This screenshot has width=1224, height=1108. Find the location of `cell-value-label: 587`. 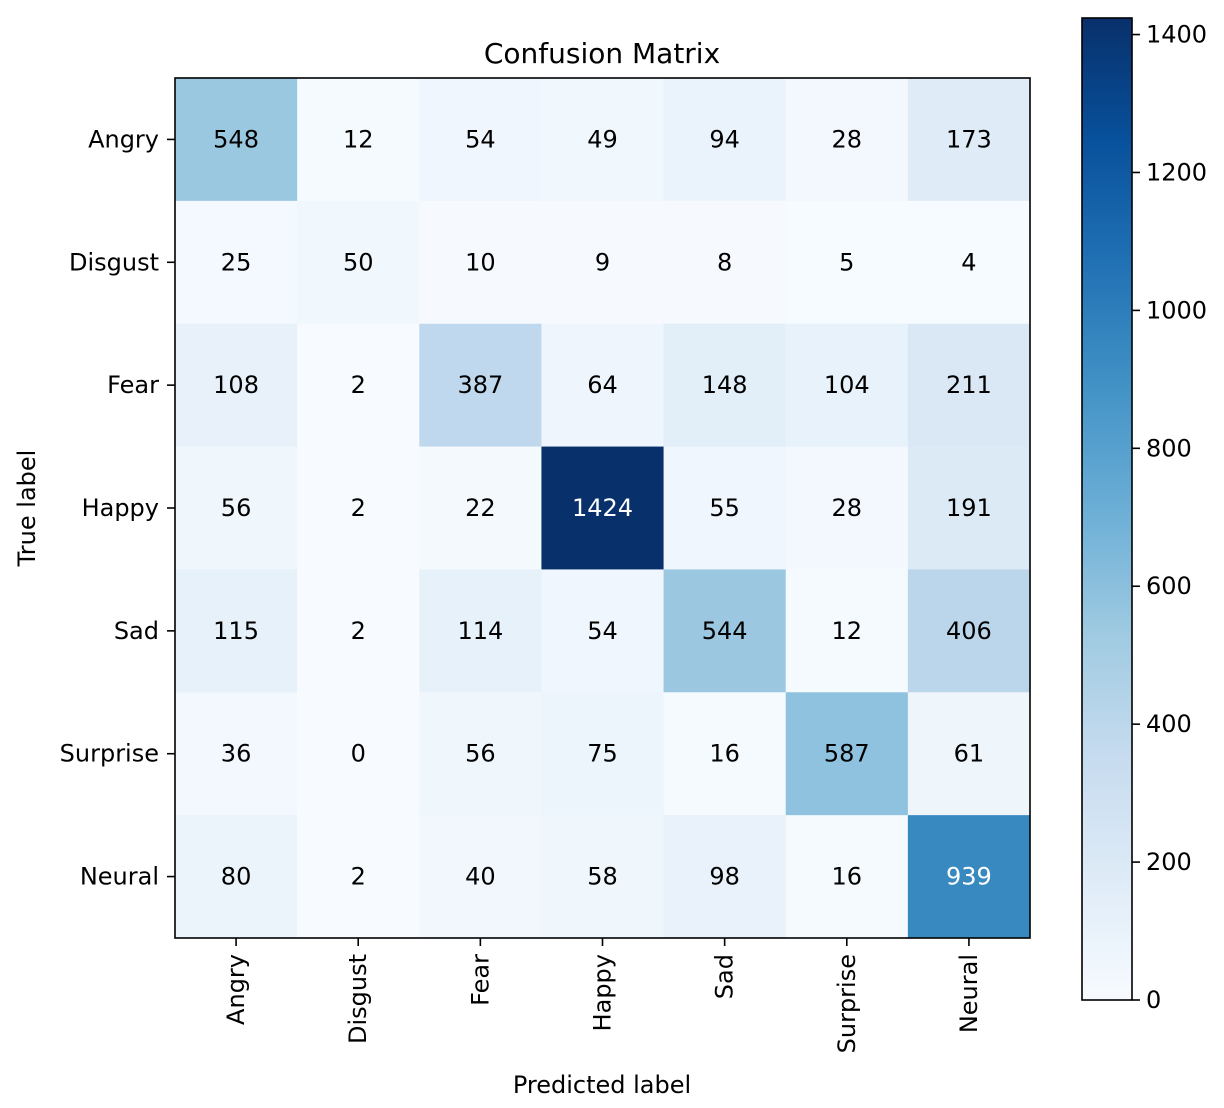

cell-value-label: 587 is located at coordinates (847, 754).